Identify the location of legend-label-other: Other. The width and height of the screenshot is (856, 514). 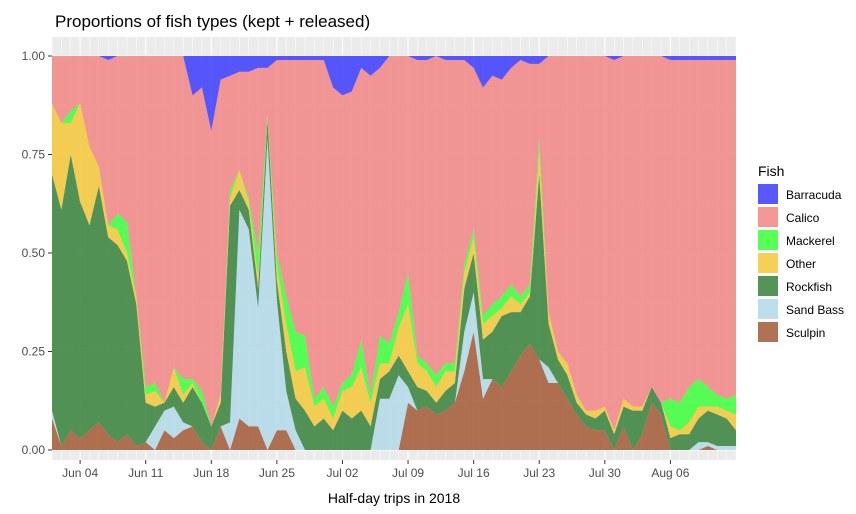
(801, 264).